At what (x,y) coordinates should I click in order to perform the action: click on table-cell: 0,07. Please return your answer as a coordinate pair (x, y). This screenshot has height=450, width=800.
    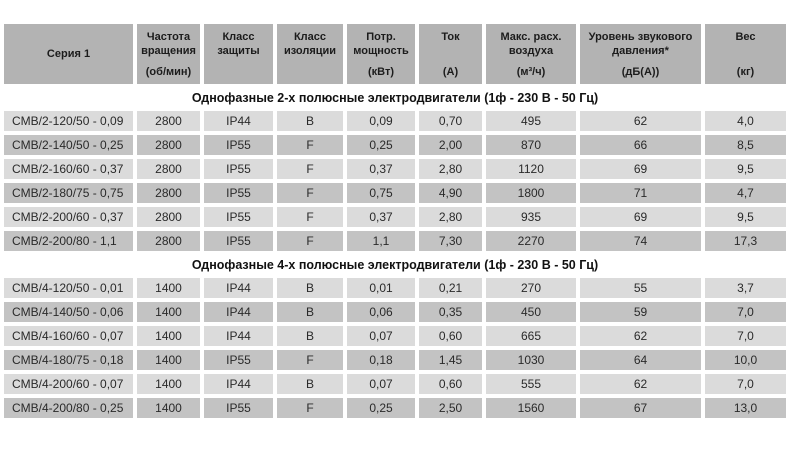
    Looking at the image, I should click on (381, 336).